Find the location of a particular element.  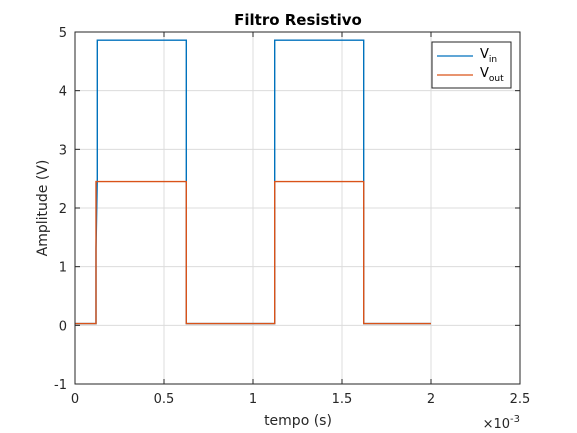

legend-label-vin-base: V is located at coordinates (484, 54).